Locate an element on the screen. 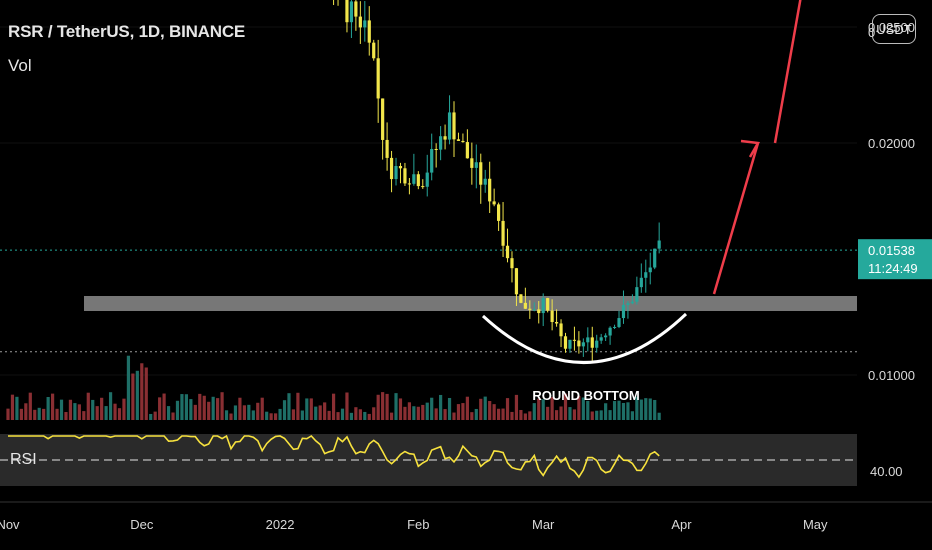  rsi-label: RSI is located at coordinates (23, 459).